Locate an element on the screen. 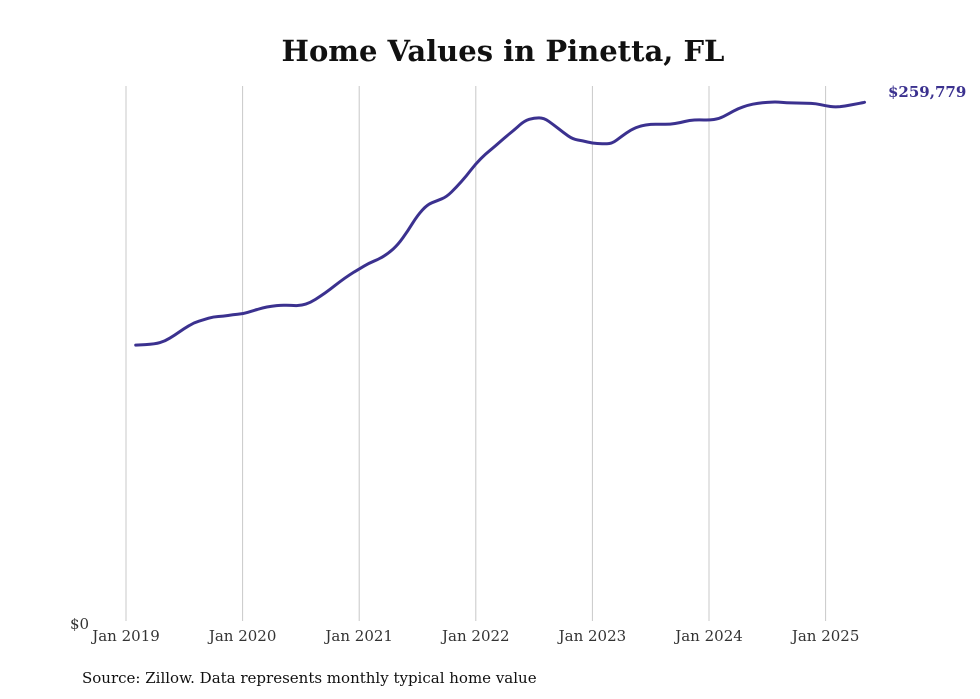  x-tick-label: Jan 2025 is located at coordinates (825, 636).